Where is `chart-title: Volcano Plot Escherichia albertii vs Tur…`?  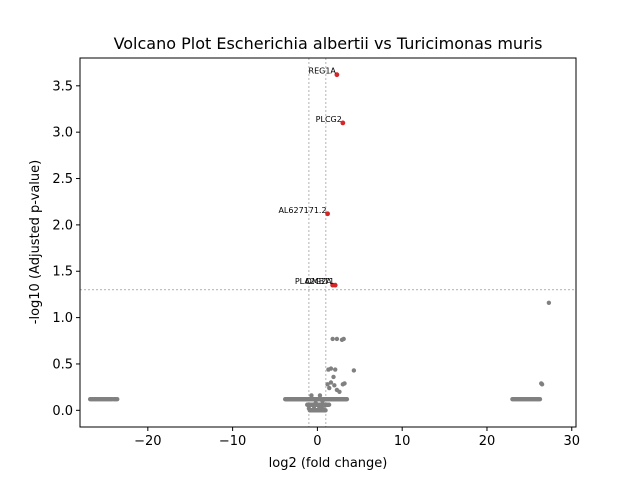
chart-title: Volcano Plot Escherichia albertii vs Tur… is located at coordinates (328, 43).